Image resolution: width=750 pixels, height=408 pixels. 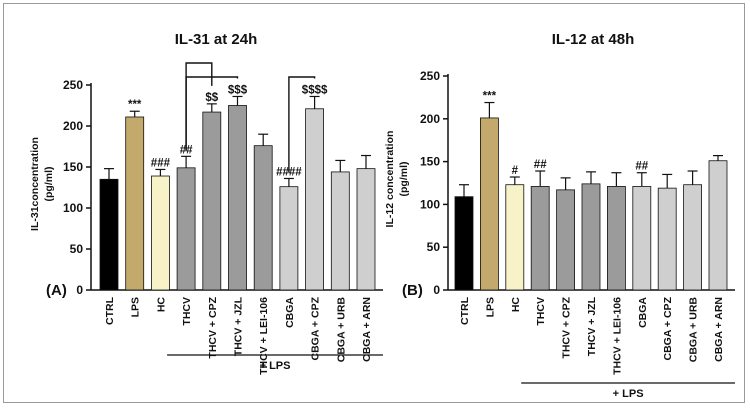 What do you see at coordinates (540, 238) in the screenshot?
I see `panel-b-bar-thcv` at bounding box center [540, 238].